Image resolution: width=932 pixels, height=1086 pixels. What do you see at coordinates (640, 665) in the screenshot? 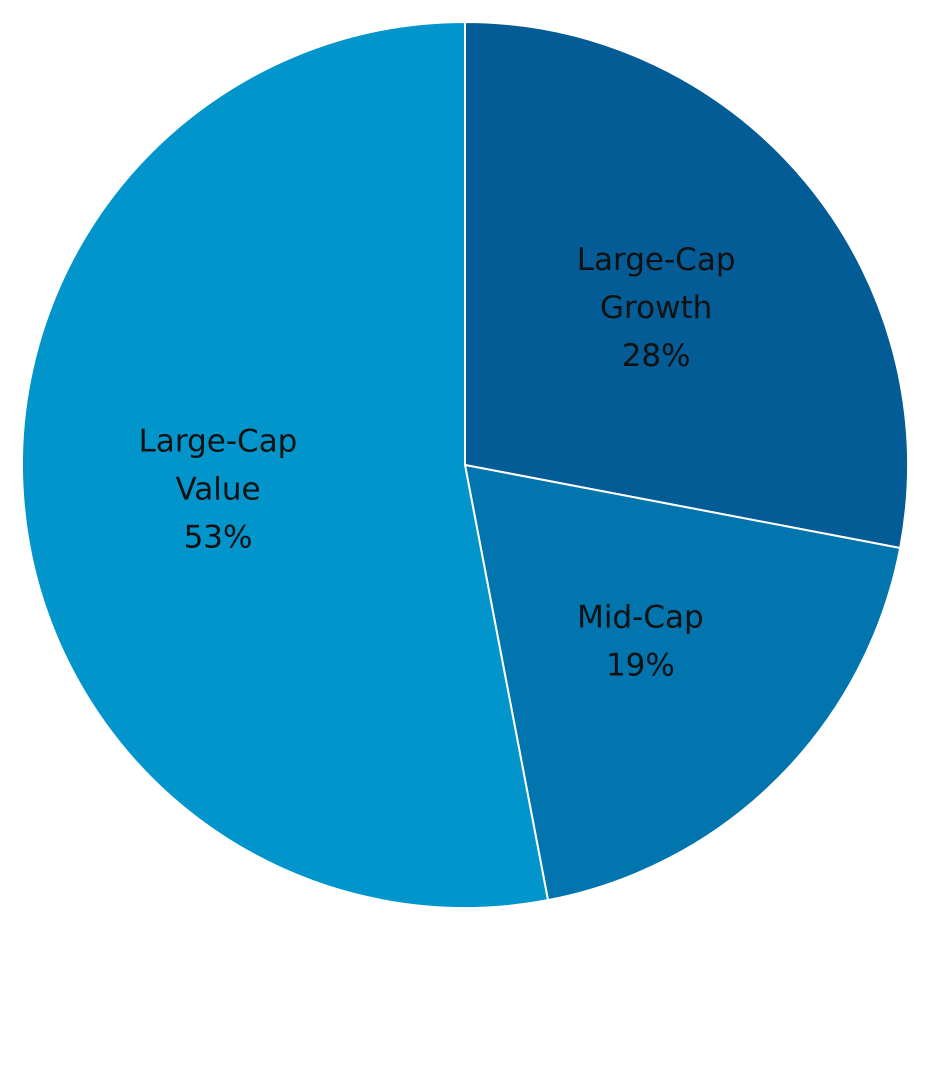
I see `slice-percent: 19%` at bounding box center [640, 665].